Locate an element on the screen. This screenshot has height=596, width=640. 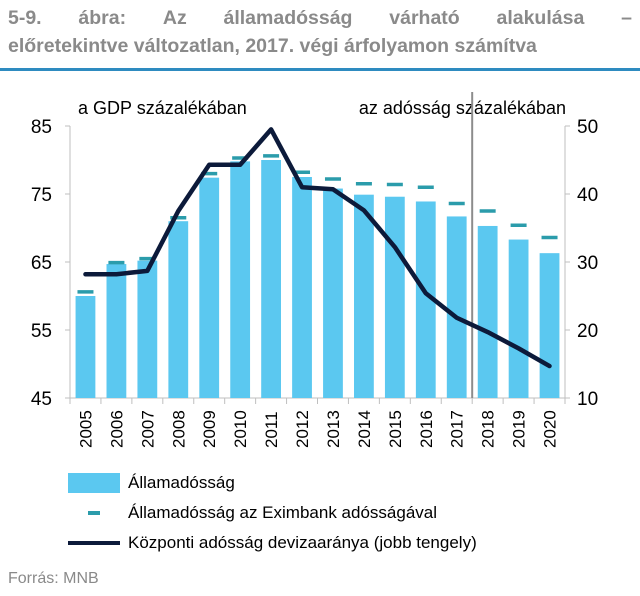
title-word: várható is located at coordinates (424, 18).